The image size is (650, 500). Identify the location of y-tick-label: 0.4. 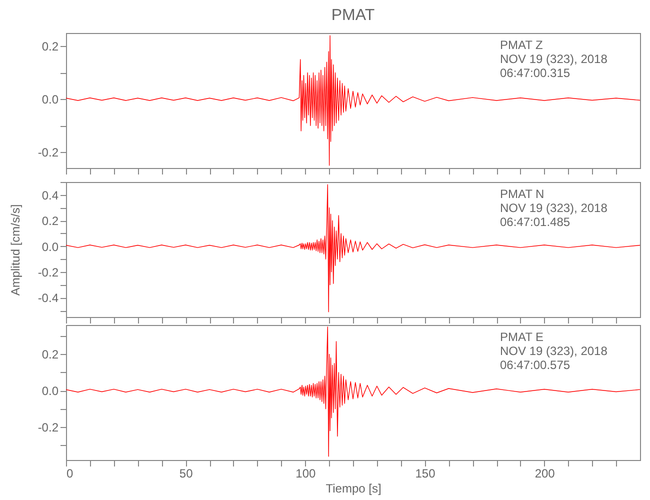
(50, 195).